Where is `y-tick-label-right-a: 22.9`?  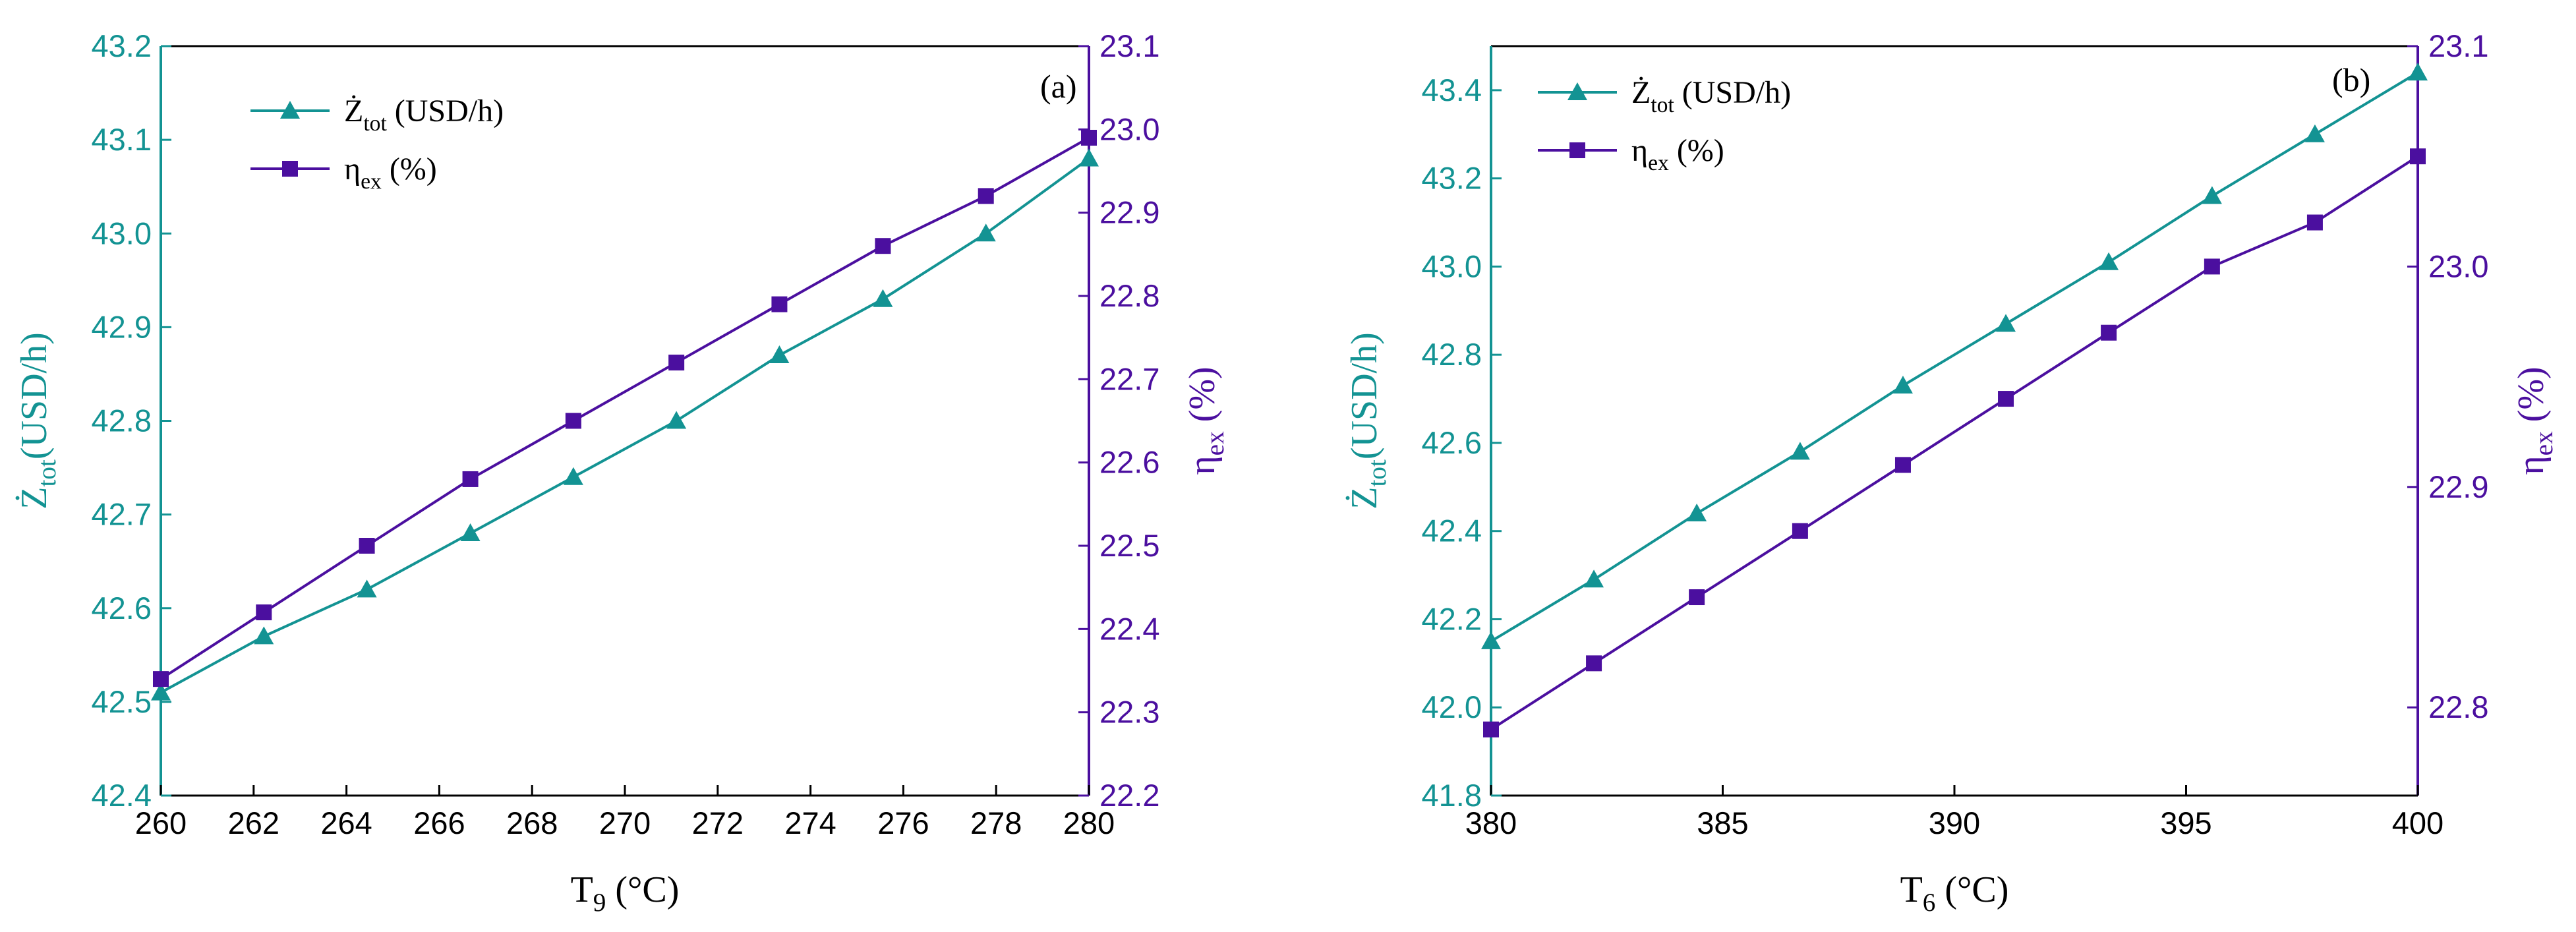 y-tick-label-right-a: 22.9 is located at coordinates (1129, 212).